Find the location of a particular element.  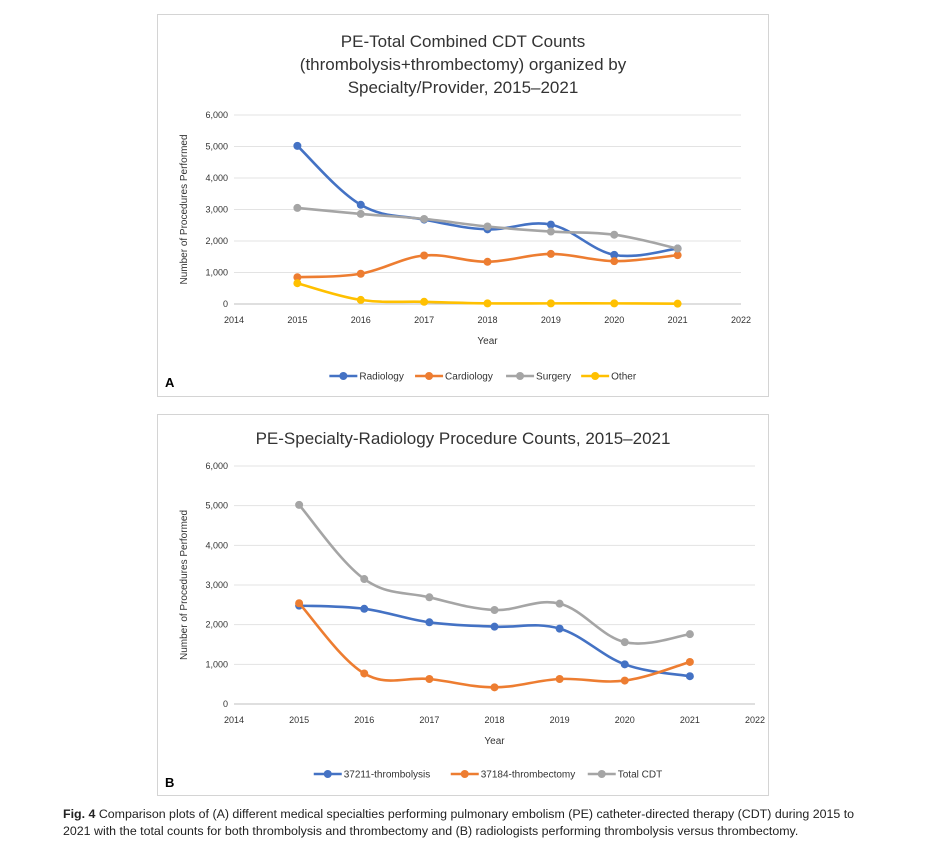

chart-b-y-tick-label: 3,000 is located at coordinates (216, 585).